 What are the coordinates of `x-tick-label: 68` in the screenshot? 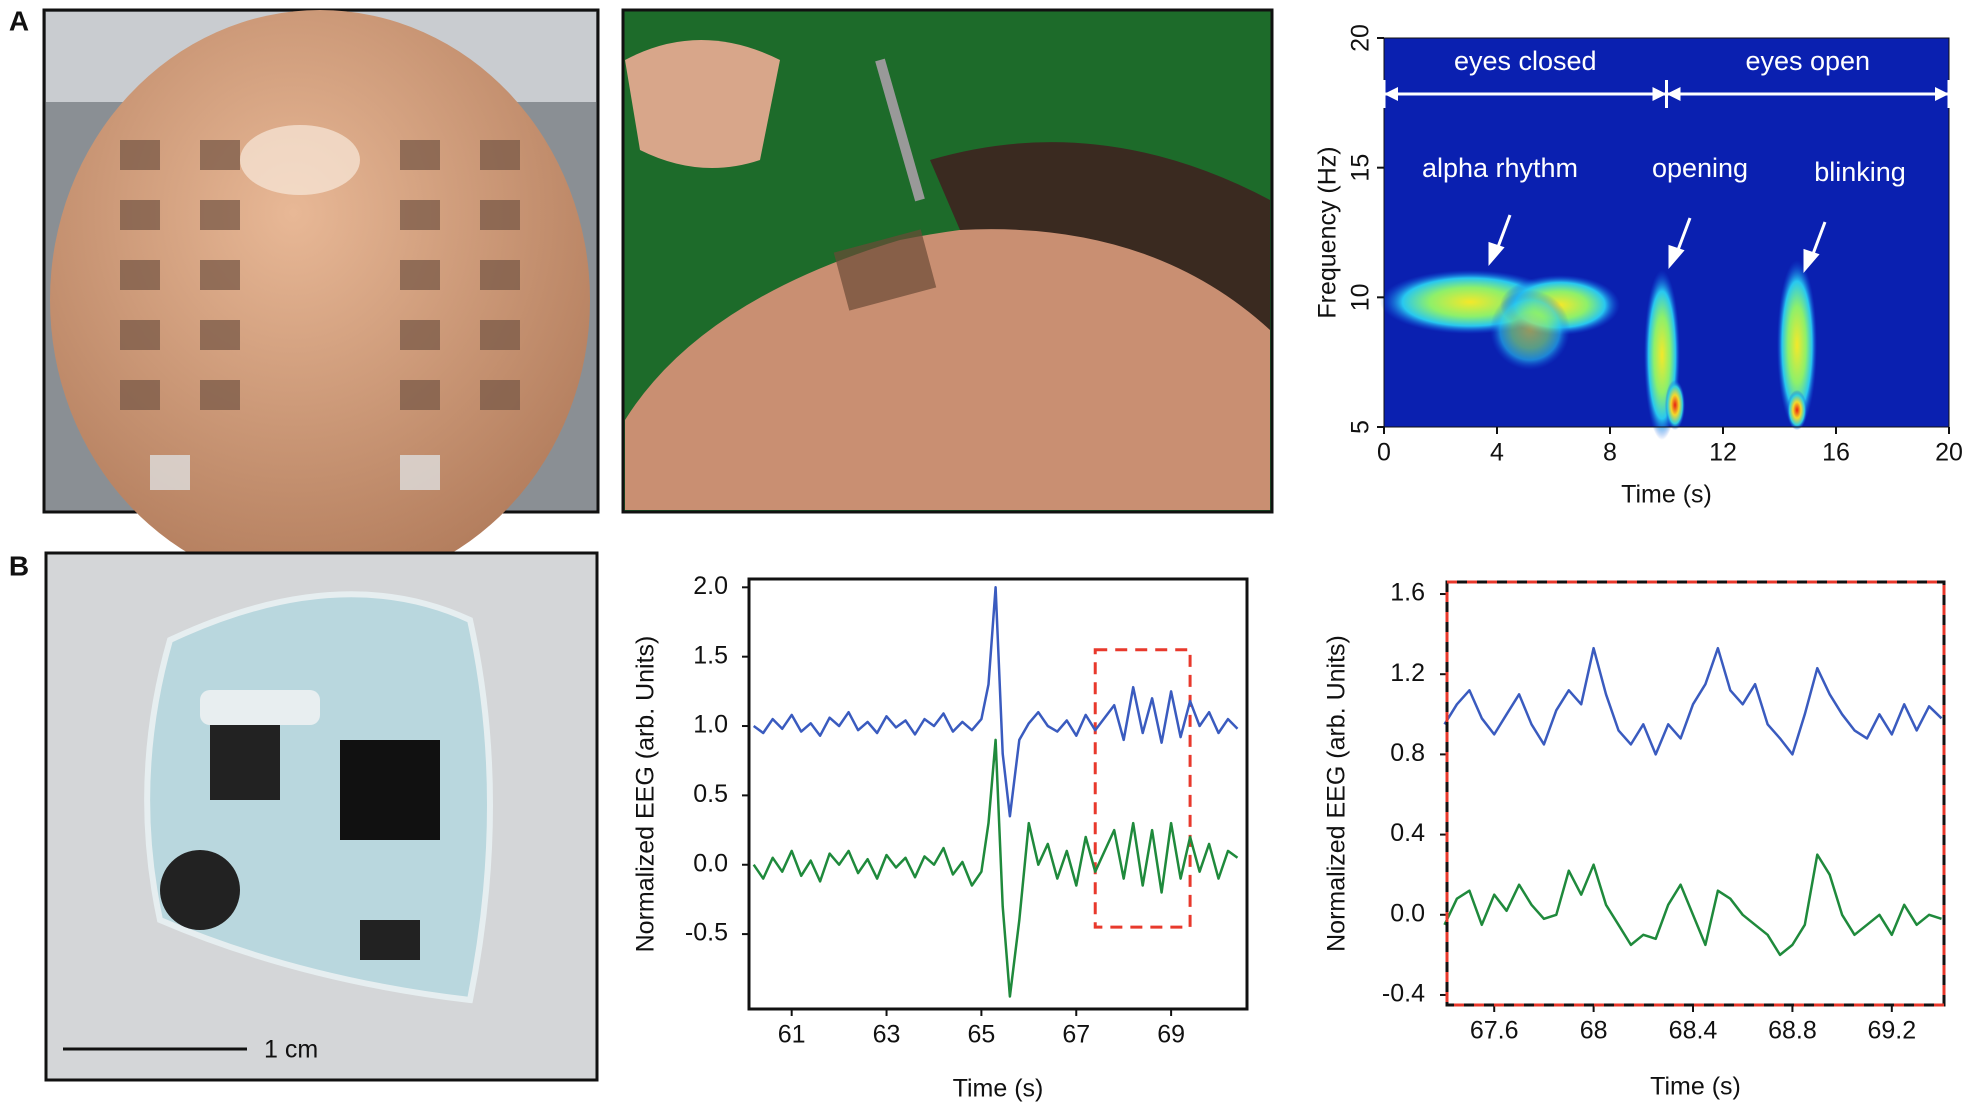 It's located at (1594, 1031).